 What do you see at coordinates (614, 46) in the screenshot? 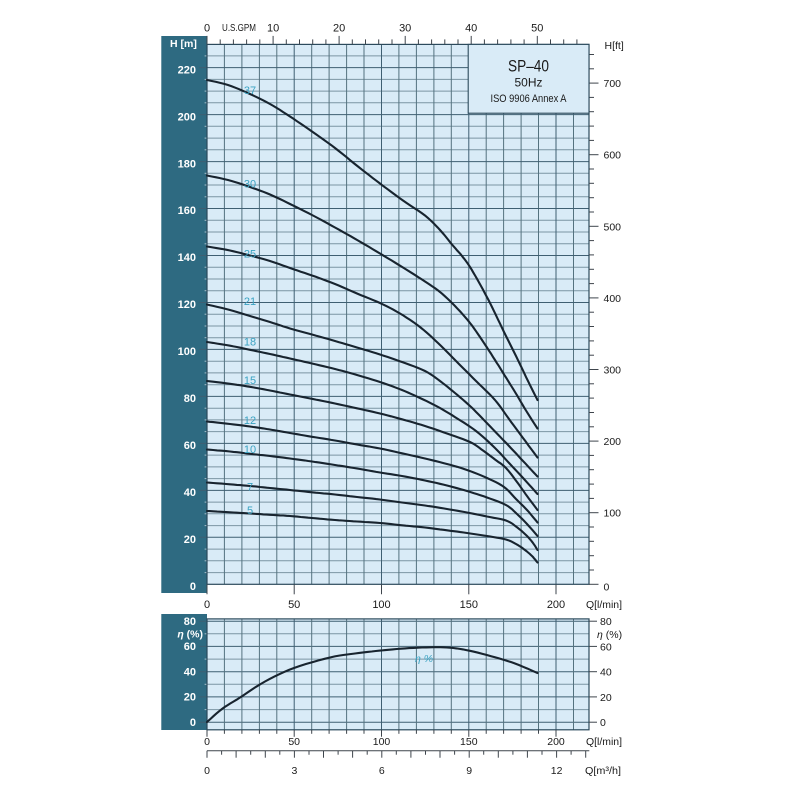
I see `svg-text: H[ft]` at bounding box center [614, 46].